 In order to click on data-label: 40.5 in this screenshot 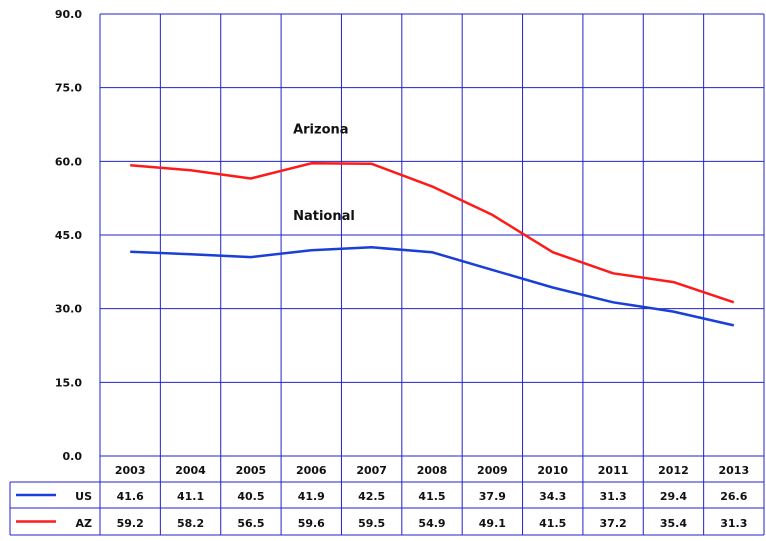, I will do `click(250, 496)`.